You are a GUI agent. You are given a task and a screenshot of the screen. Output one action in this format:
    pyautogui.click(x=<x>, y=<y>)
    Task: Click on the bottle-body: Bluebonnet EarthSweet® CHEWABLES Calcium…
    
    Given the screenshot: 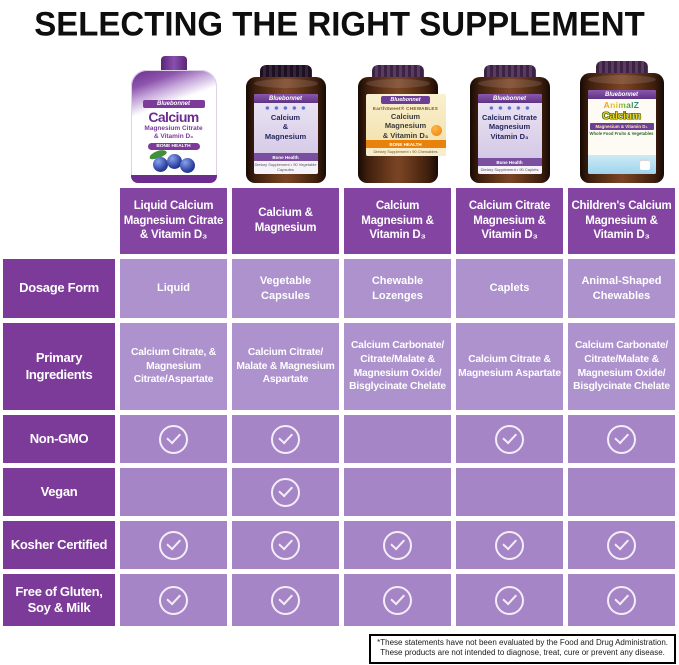 What is the action you would take?
    pyautogui.click(x=401, y=130)
    